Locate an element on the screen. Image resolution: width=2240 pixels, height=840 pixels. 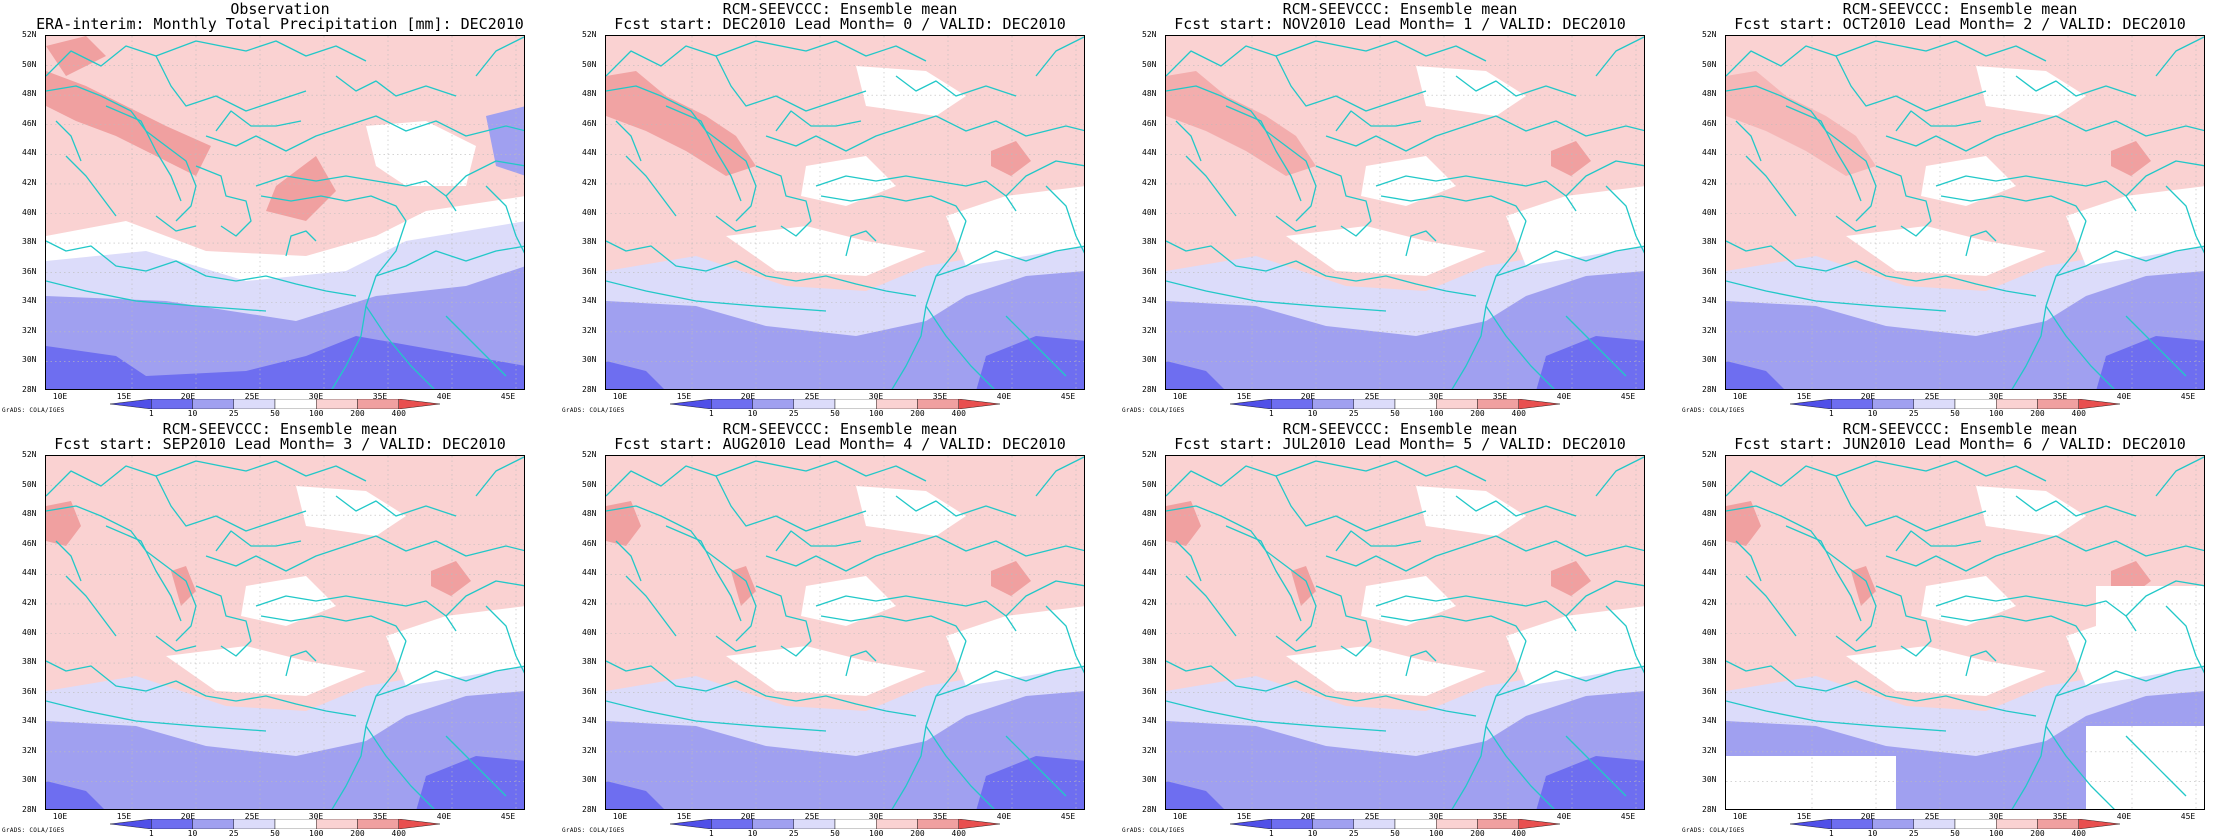
latitude-label: 40N is located at coordinates (1709, 212).